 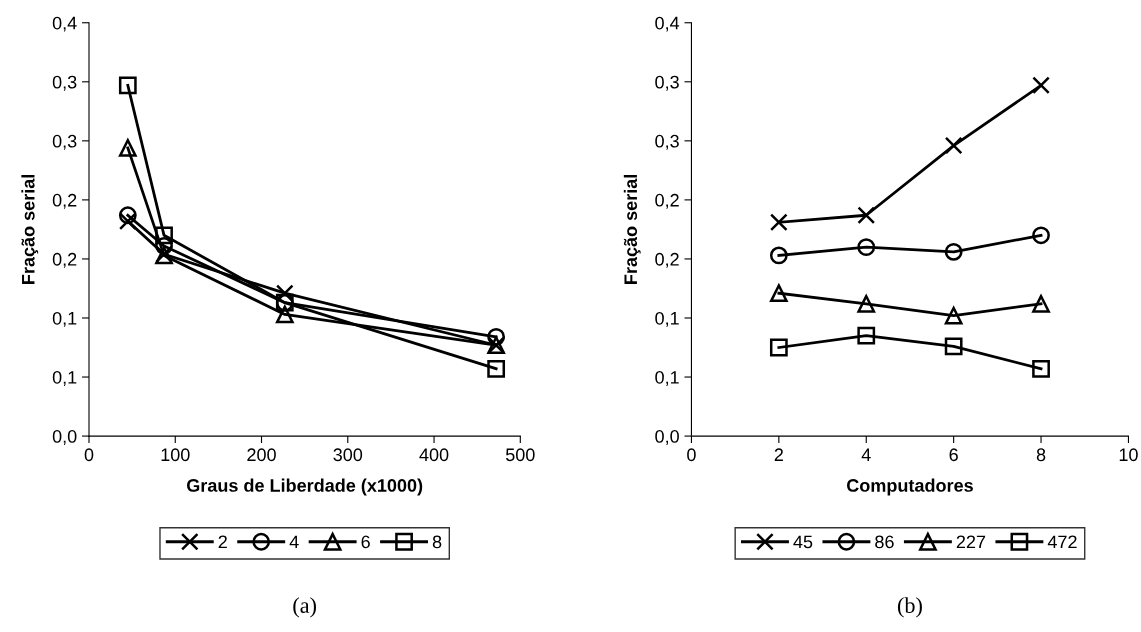 I want to click on x-axis-title: Computadores, so click(x=909, y=487).